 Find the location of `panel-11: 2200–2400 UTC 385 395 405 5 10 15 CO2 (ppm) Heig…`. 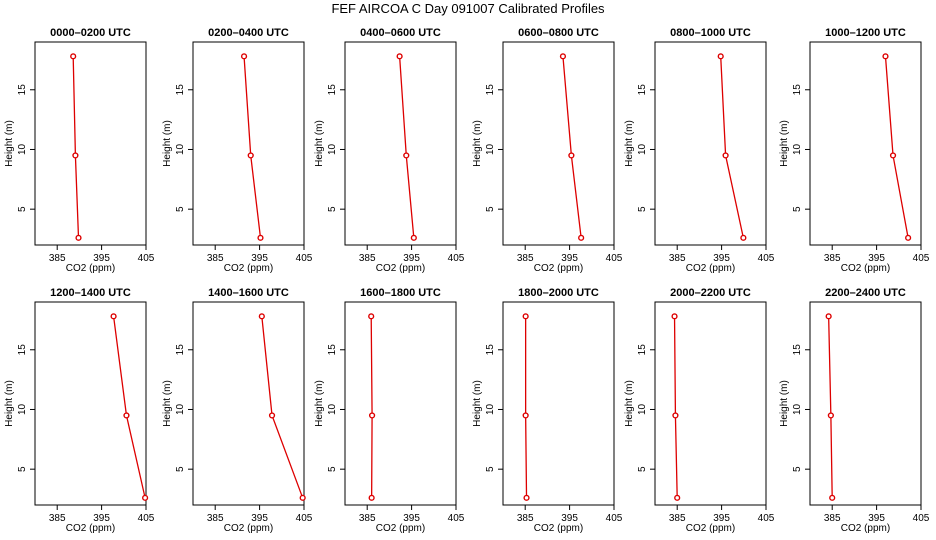

panel-11: 2200–2400 UTC 385 395 405 5 10 15 CO2 (ppm) Heig… is located at coordinates (854, 410).